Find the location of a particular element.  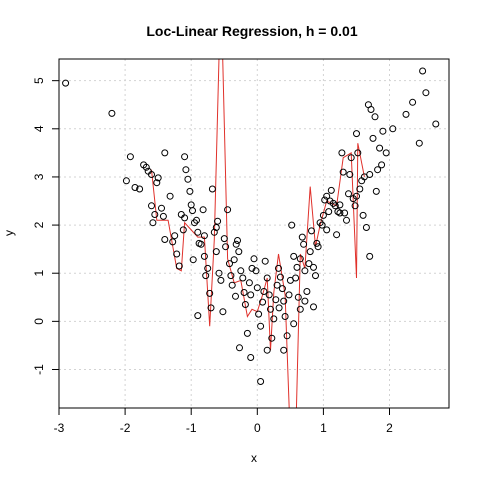

x-tick-label-1: -2 is located at coordinates (125, 428).